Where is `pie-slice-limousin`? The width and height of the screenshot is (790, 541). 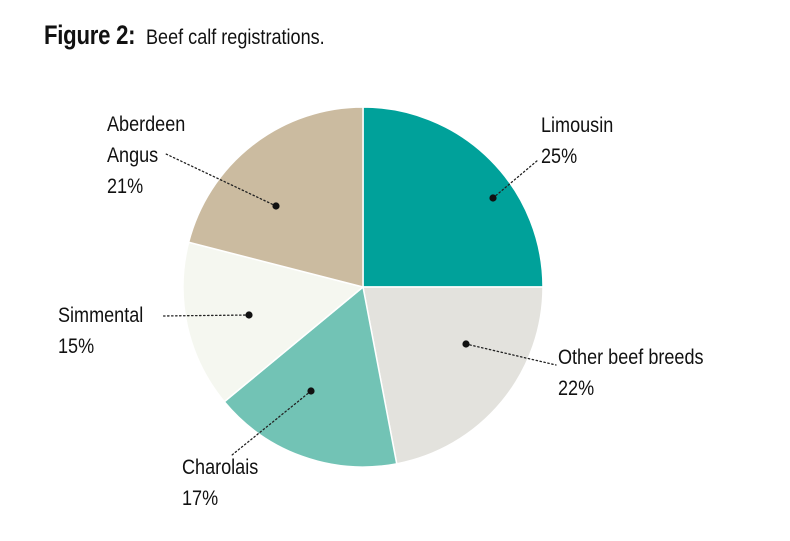
pie-slice-limousin is located at coordinates (453, 197).